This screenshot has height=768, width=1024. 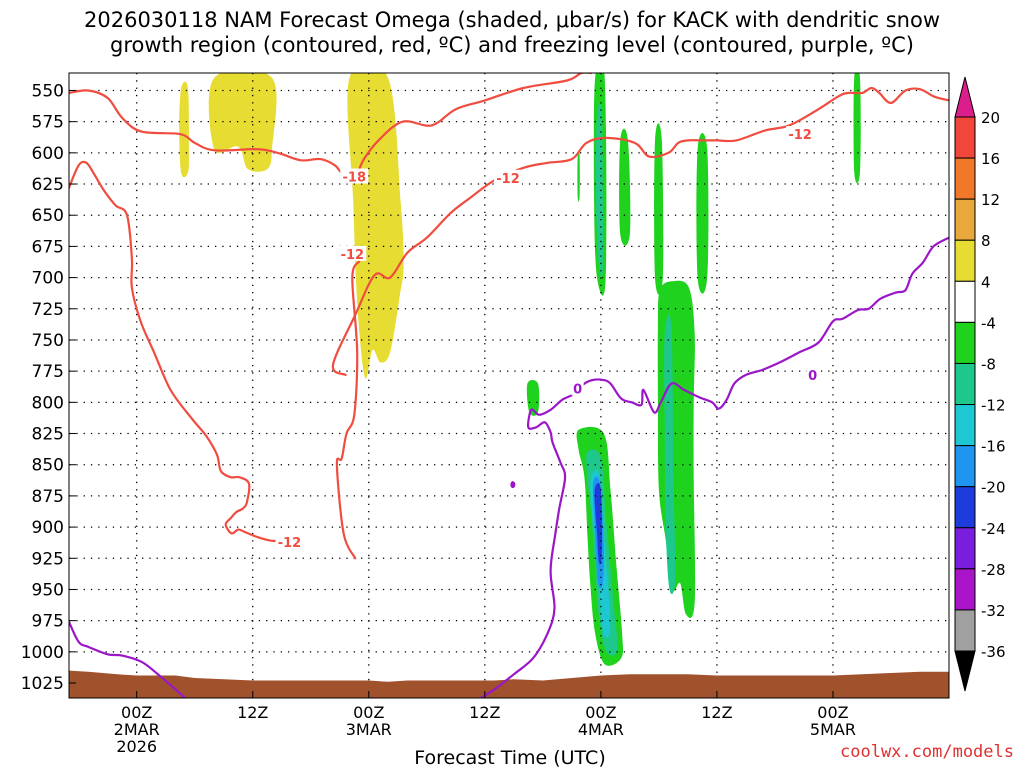 What do you see at coordinates (48, 185) in the screenshot?
I see `y-tick-label: 625` at bounding box center [48, 185].